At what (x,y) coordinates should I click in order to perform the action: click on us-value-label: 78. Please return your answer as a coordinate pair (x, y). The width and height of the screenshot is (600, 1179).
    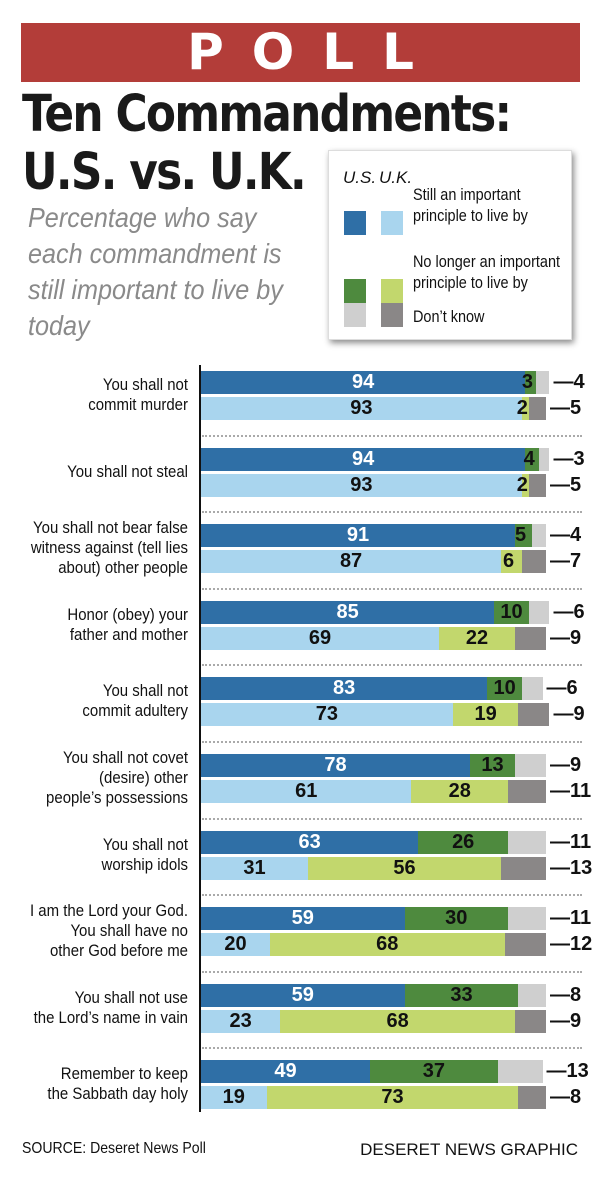
    Looking at the image, I should click on (335, 765).